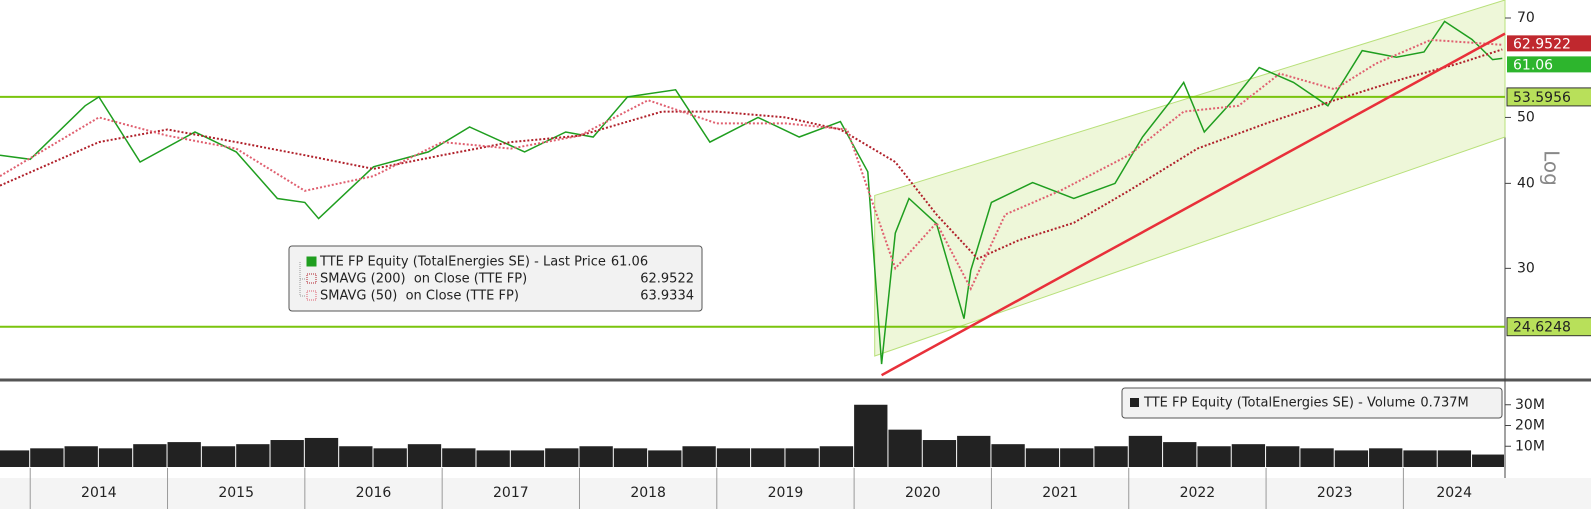 The height and width of the screenshot is (509, 1591). Describe the element at coordinates (1526, 268) in the screenshot. I see `y-tick-label: 30` at that location.